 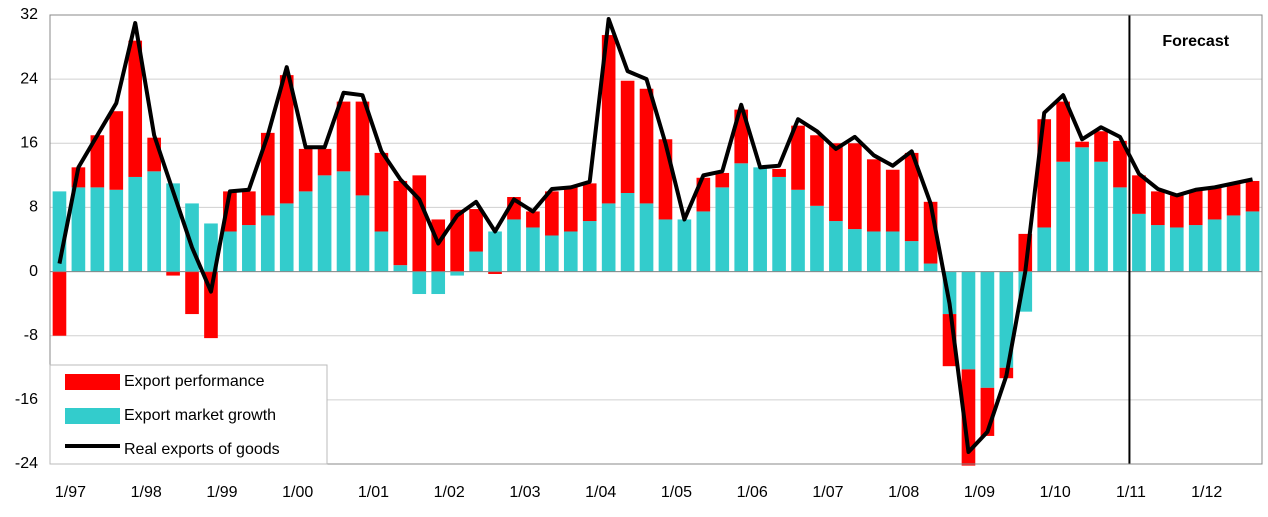 What do you see at coordinates (297, 492) in the screenshot?
I see `x-tick-label: 1/00` at bounding box center [297, 492].